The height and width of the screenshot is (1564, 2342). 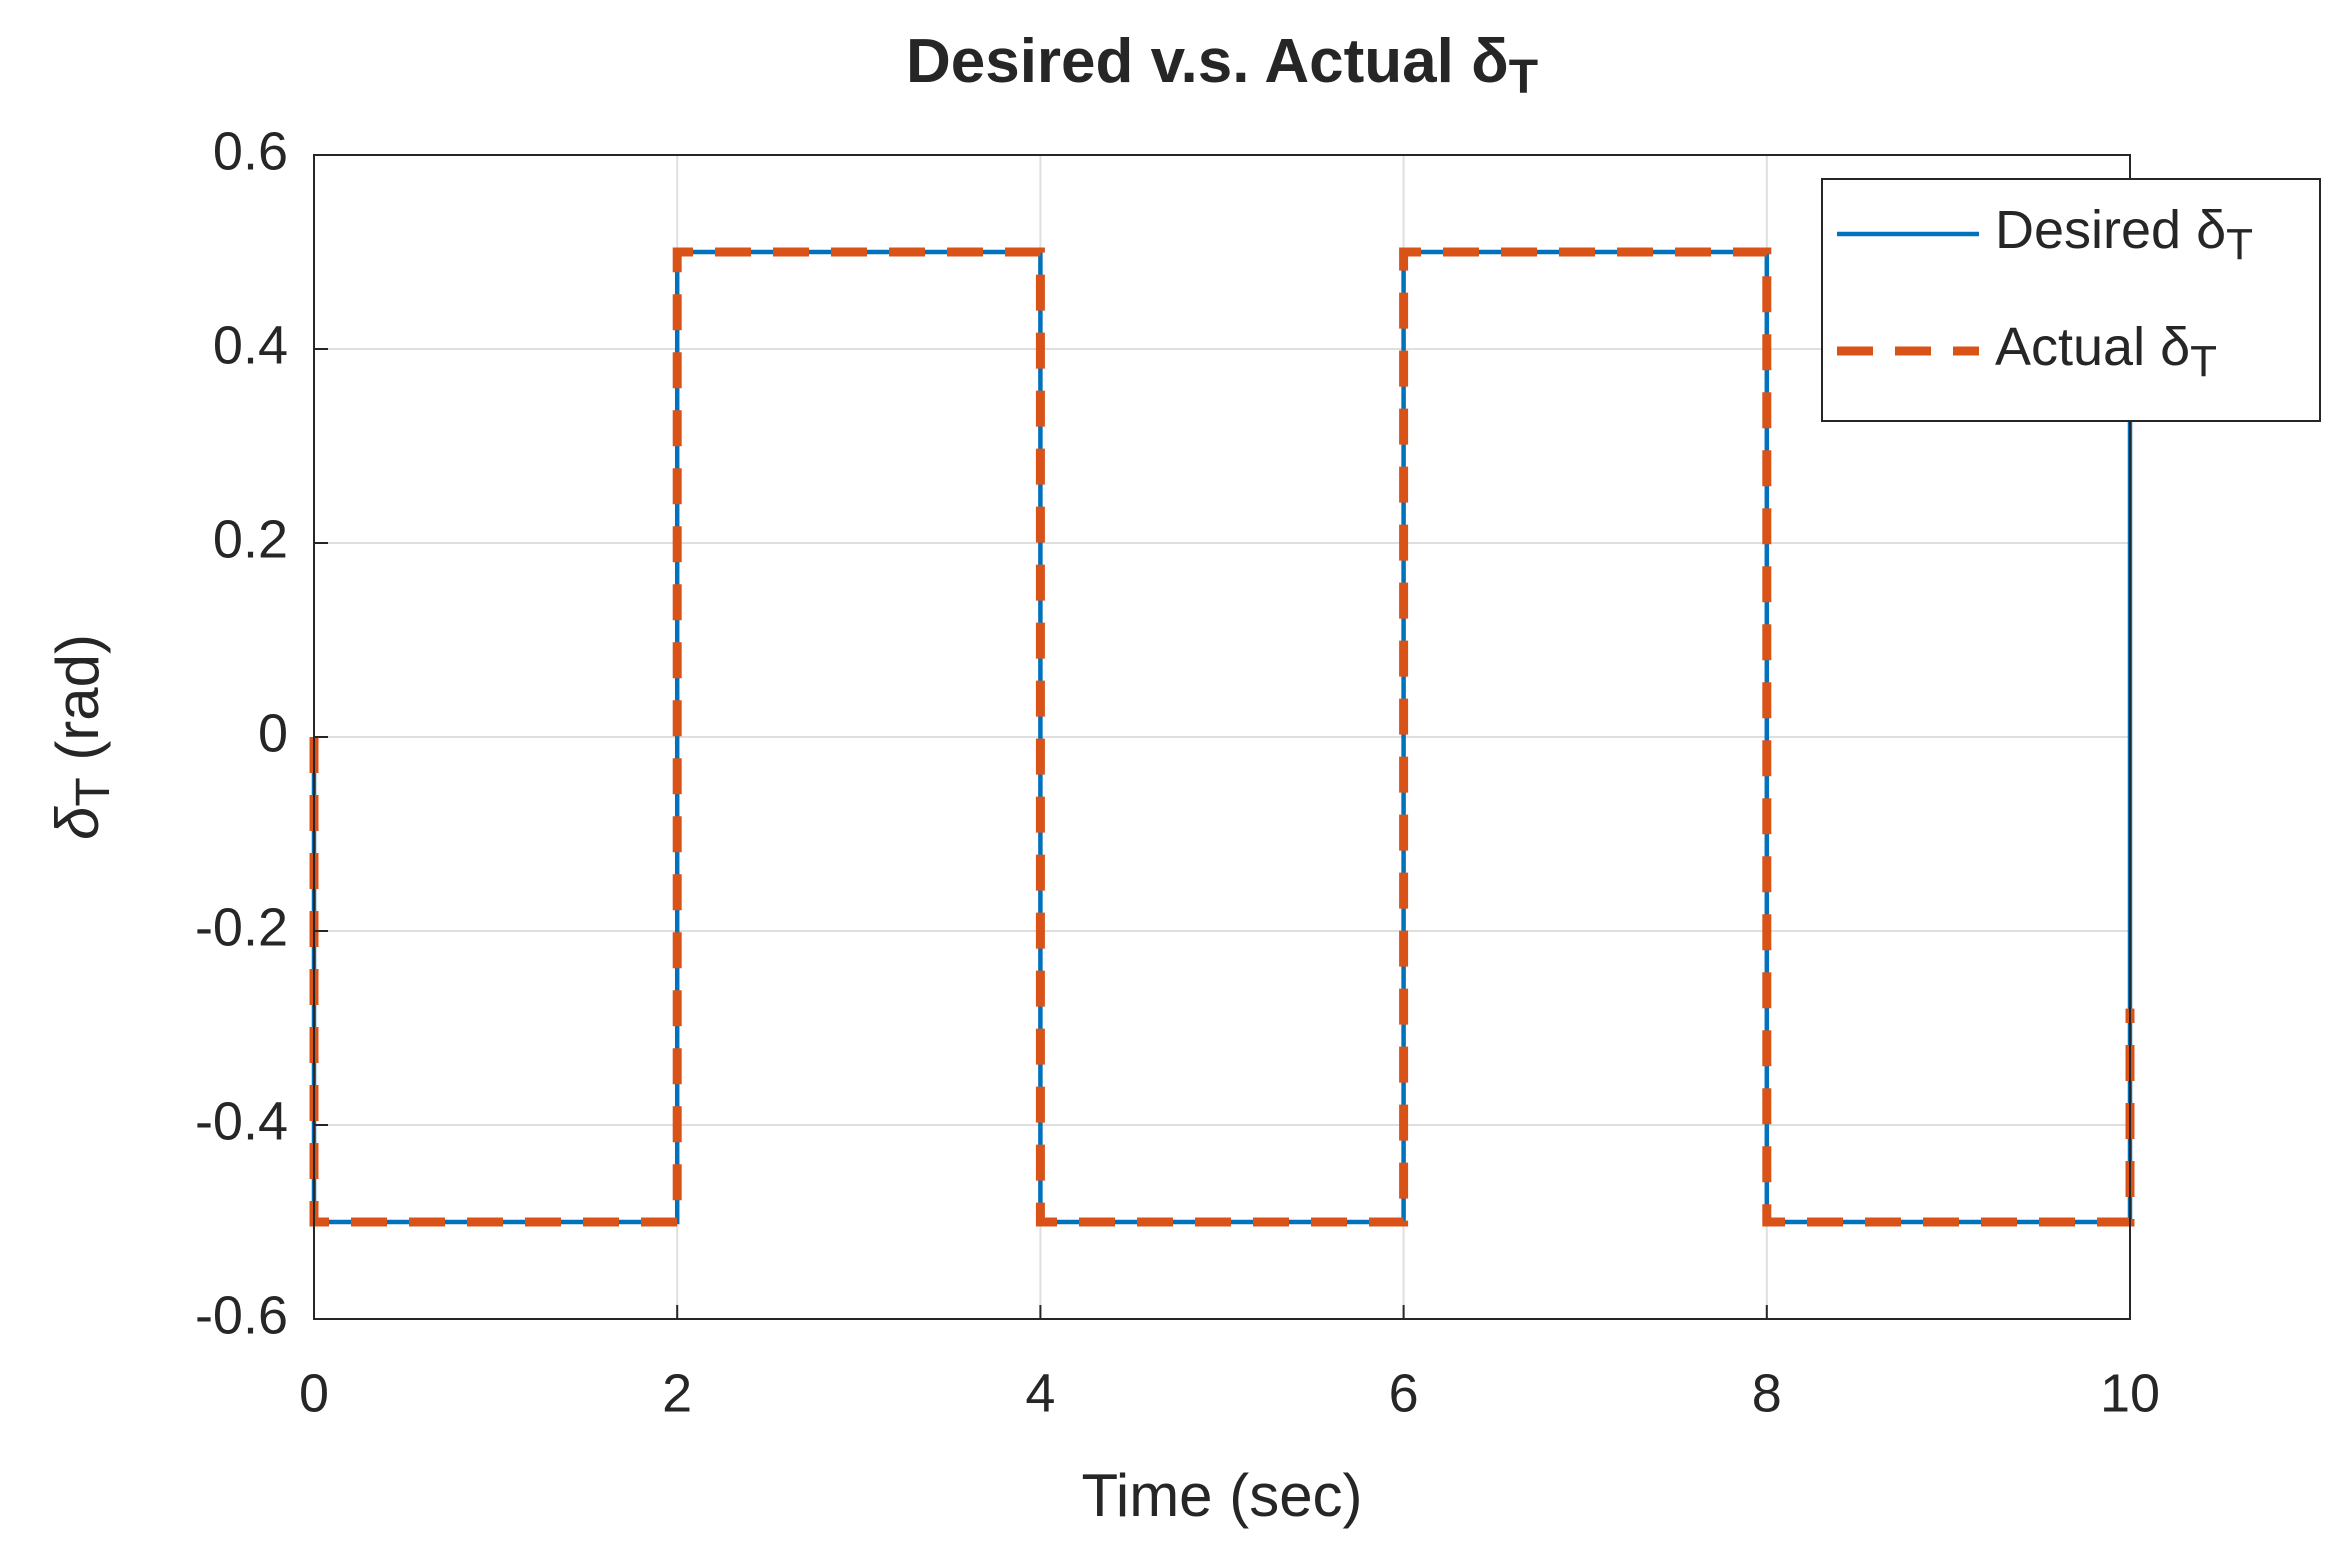 What do you see at coordinates (241, 1121) in the screenshot?
I see `y-tick-label: -0.4` at bounding box center [241, 1121].